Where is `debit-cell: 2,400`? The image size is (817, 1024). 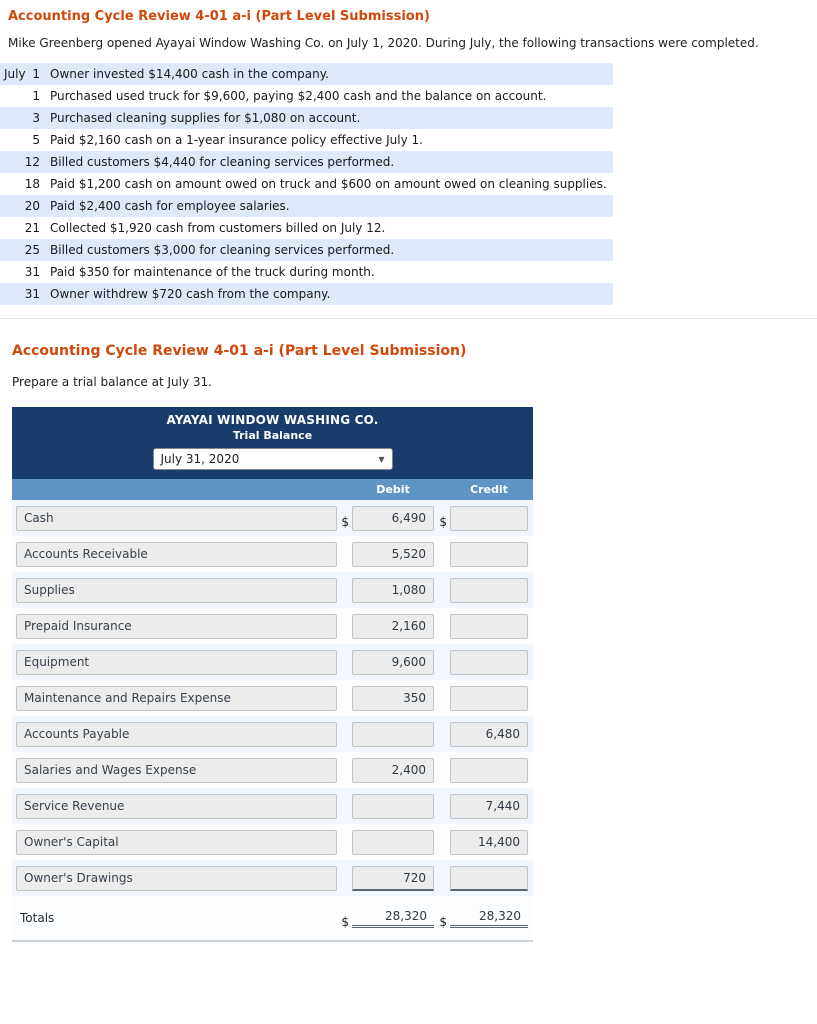 debit-cell: 2,400 is located at coordinates (385, 770).